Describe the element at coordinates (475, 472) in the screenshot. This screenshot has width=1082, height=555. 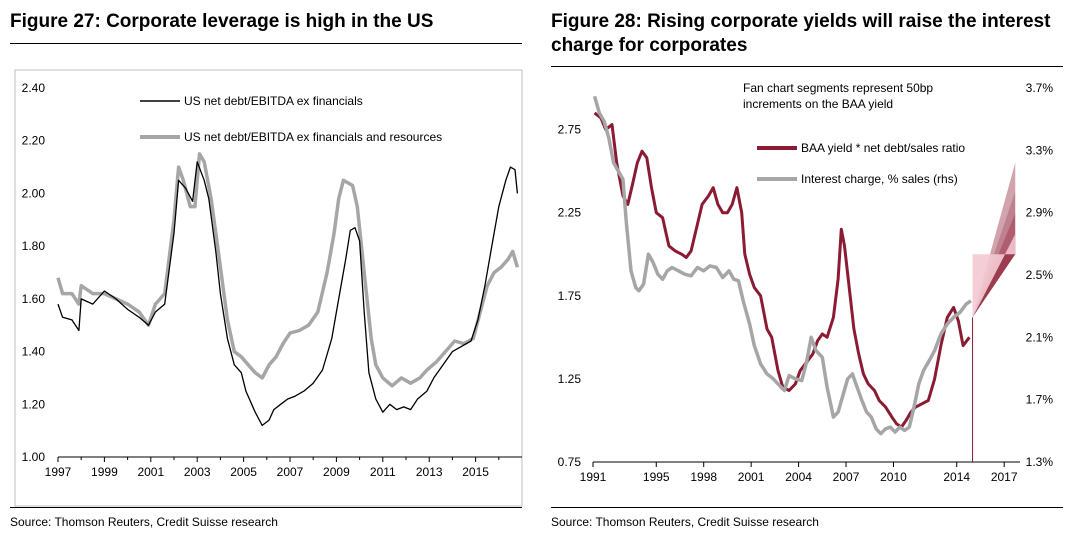
I see `x-tick-label: 2015` at that location.